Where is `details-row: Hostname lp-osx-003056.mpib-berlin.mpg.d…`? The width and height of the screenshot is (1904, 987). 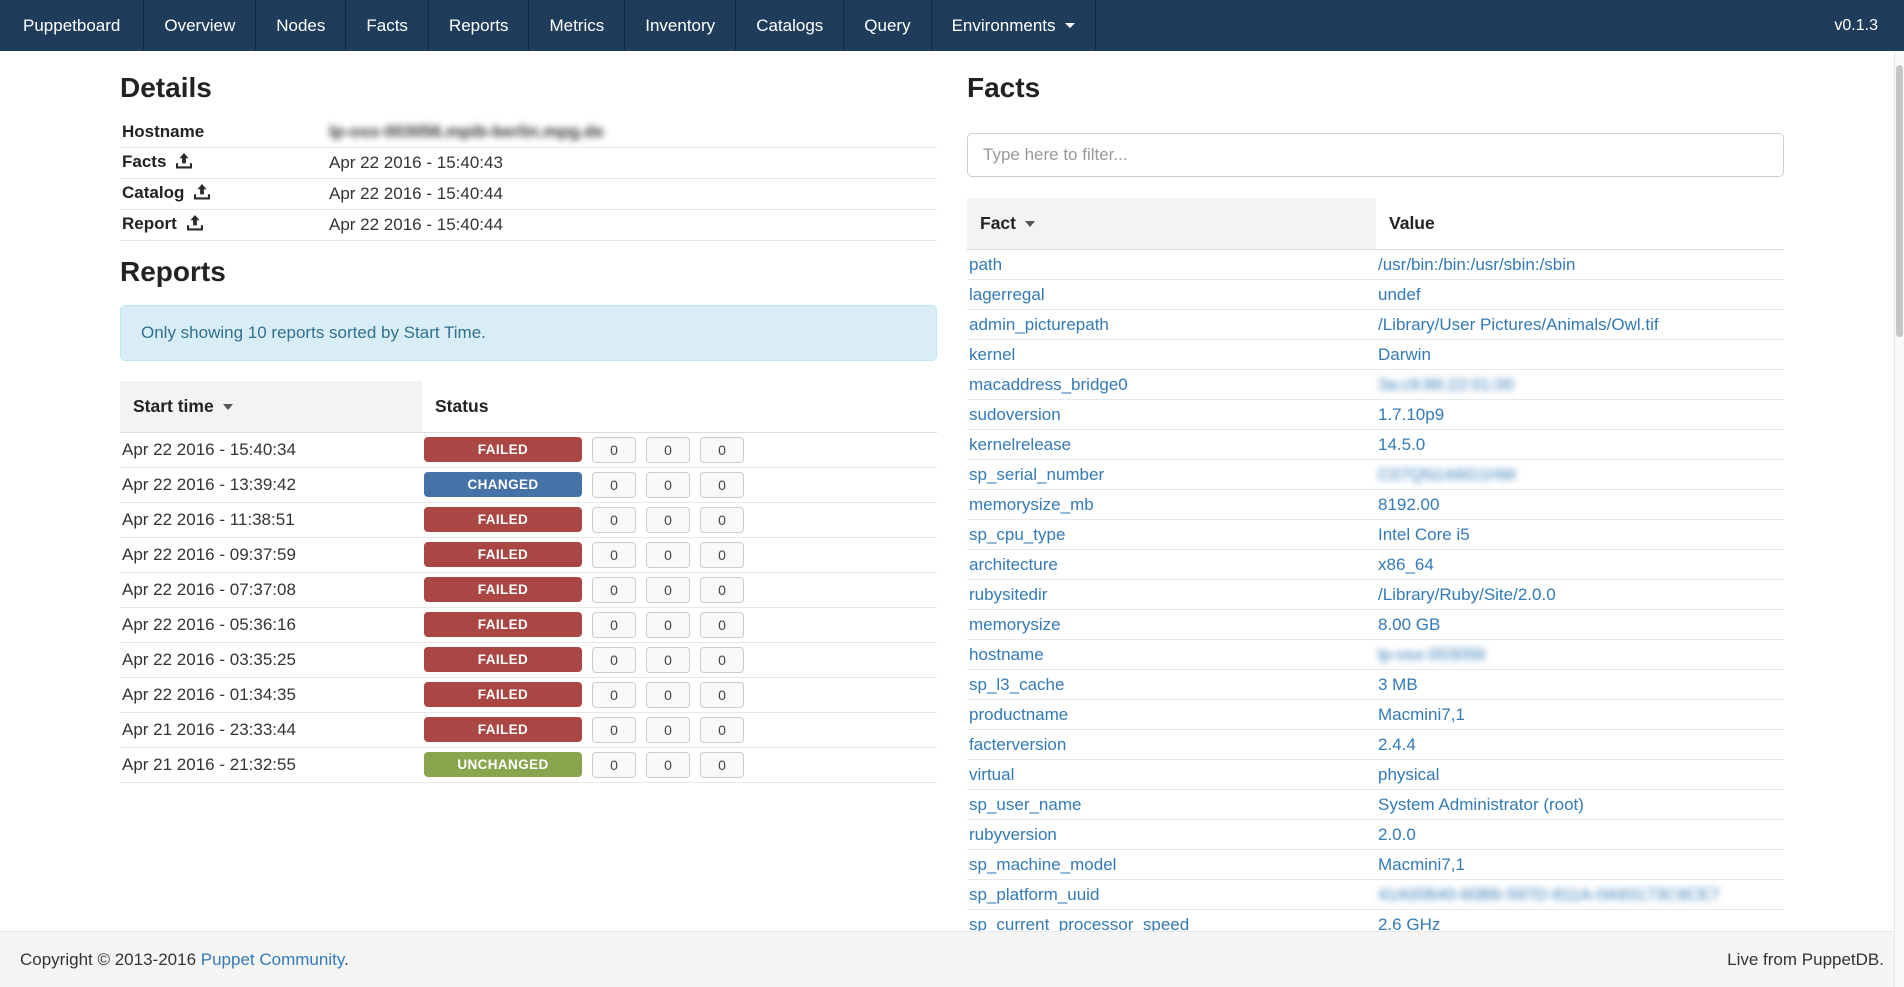 details-row: Hostname lp-osx-003056.mpib-berlin.mpg.d… is located at coordinates (528, 132).